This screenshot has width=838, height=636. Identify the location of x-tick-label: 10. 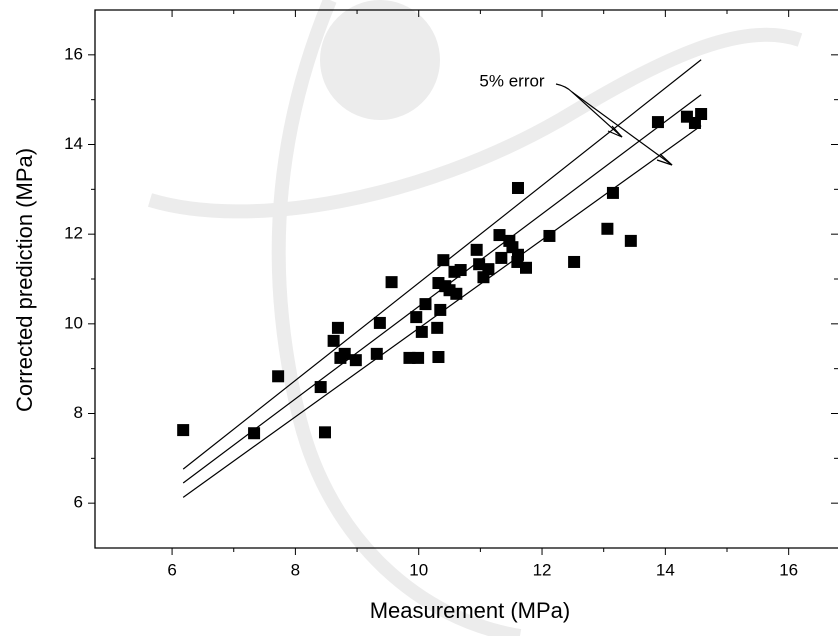
(418, 569).